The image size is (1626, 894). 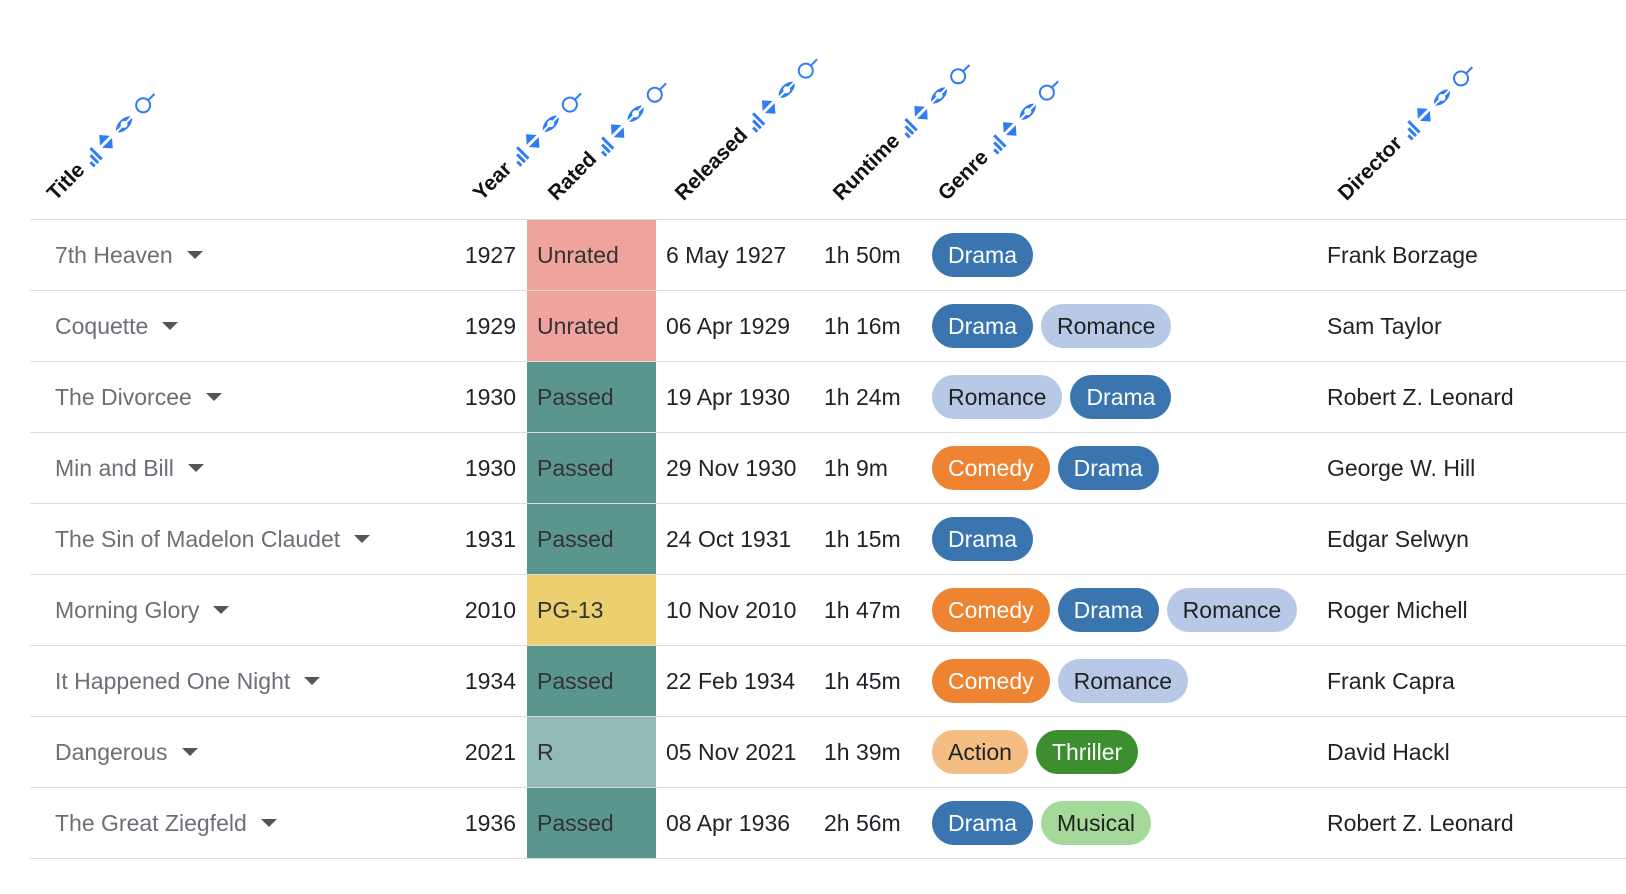 What do you see at coordinates (862, 538) in the screenshot?
I see `runtime-cell: 1h 15m` at bounding box center [862, 538].